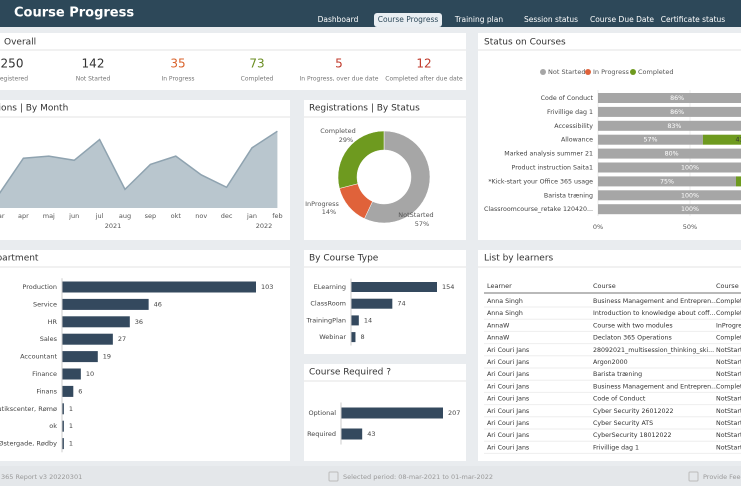 This screenshot has width=741, height=486. Describe the element at coordinates (322, 204) in the screenshot. I see `slice-label: InProgress` at that location.